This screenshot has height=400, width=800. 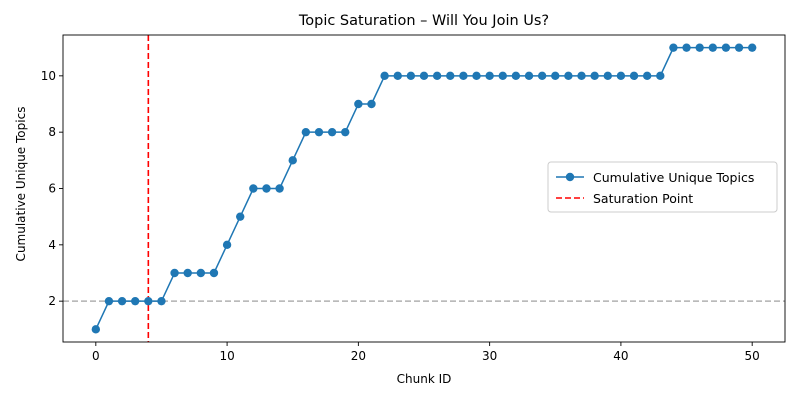 What do you see at coordinates (570, 177) in the screenshot?
I see `legend-marker-swatch` at bounding box center [570, 177].